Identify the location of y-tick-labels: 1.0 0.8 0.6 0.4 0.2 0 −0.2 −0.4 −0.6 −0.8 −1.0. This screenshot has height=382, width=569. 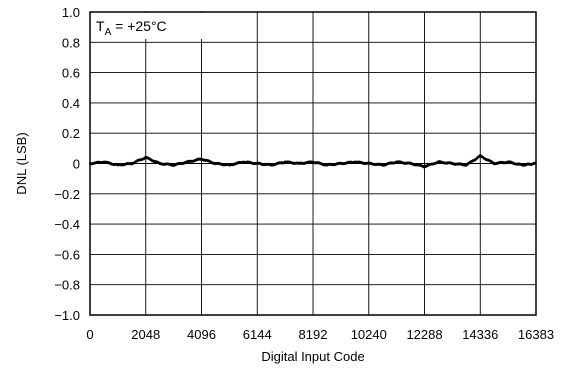
(67, 164).